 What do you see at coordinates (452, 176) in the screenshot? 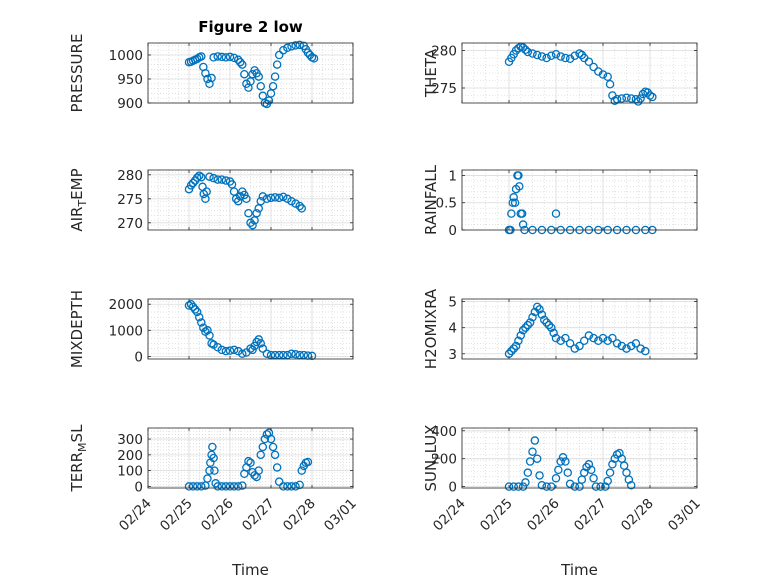
I see `y-tick-label: 1` at bounding box center [452, 176].